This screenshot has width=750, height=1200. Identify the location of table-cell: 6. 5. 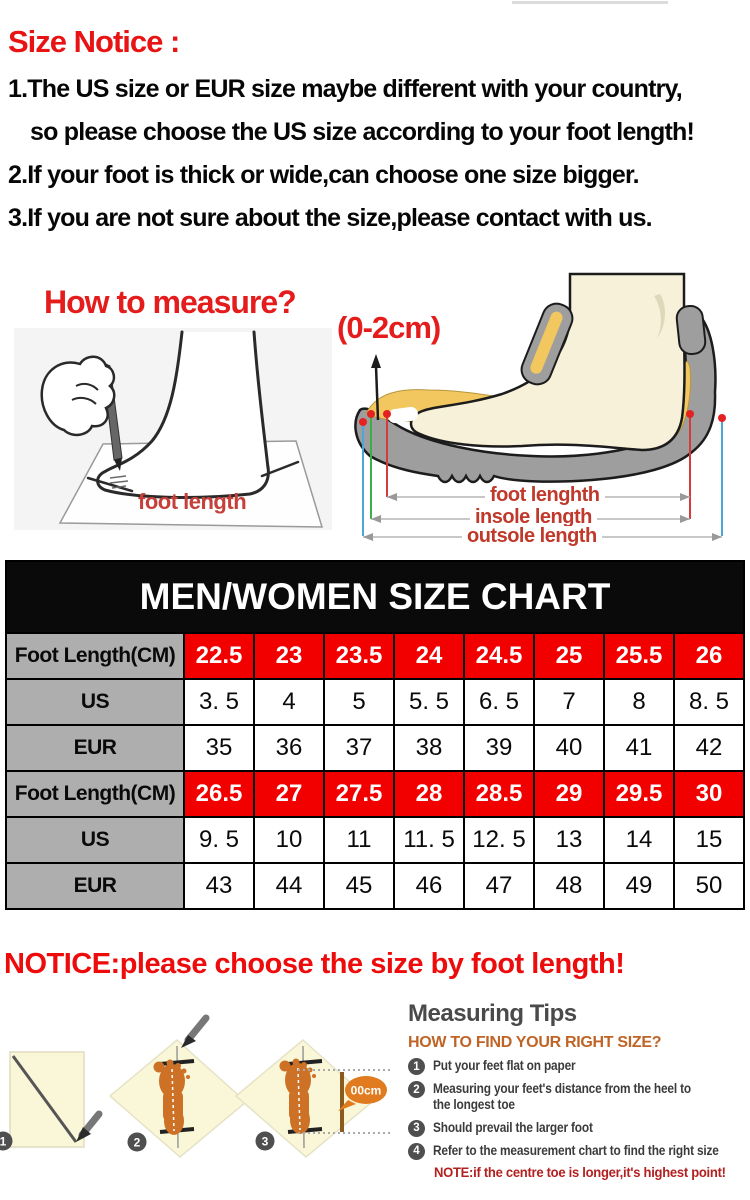
(500, 702).